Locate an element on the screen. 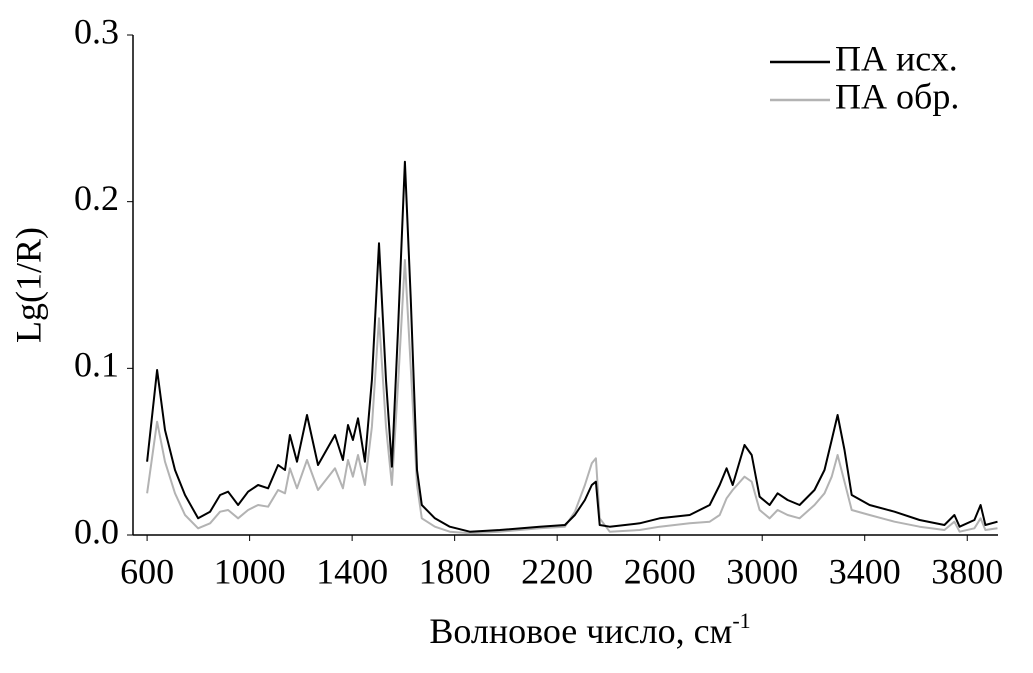 Image resolution: width=1033 pixels, height=673 pixels. x-tick-label: 3800 is located at coordinates (967, 571).